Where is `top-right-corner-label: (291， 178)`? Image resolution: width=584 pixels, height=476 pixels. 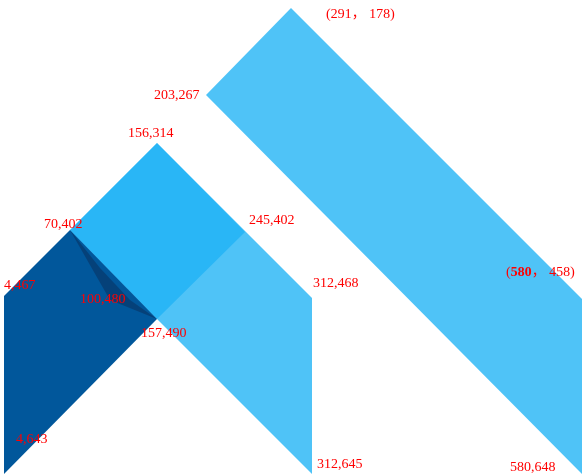
top-right-corner-label: (291， 178) is located at coordinates (360, 14).